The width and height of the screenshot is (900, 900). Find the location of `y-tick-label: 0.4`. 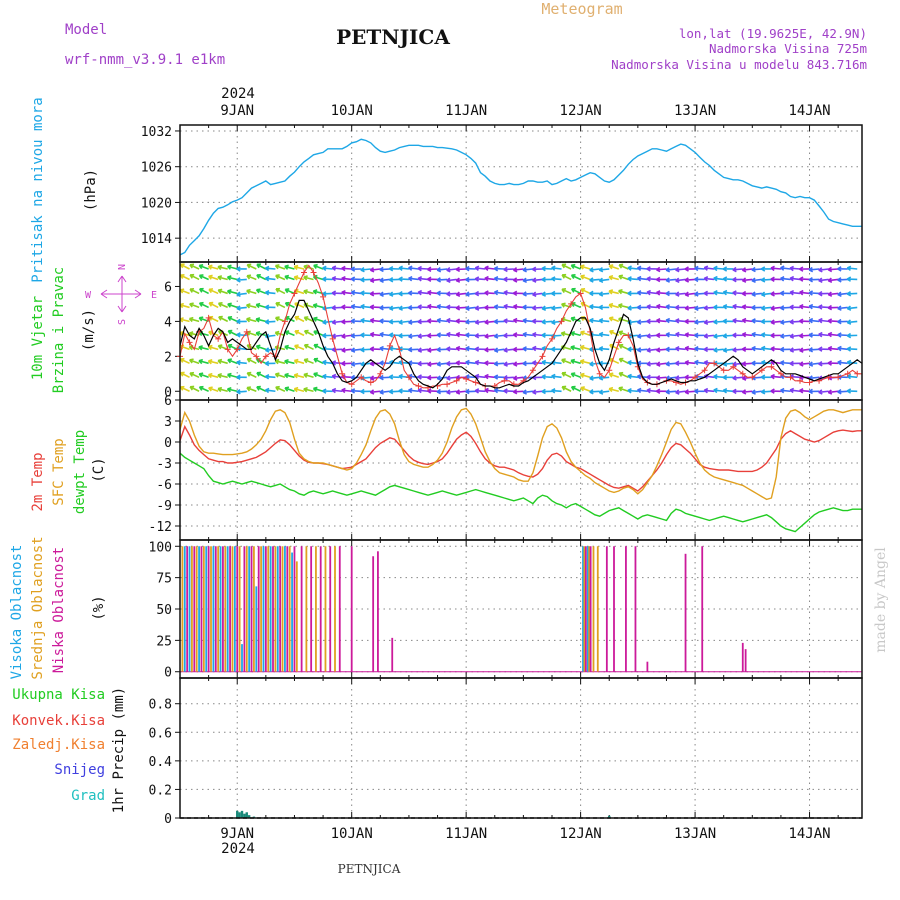

y-tick-label: 0.4 is located at coordinates (161, 762).